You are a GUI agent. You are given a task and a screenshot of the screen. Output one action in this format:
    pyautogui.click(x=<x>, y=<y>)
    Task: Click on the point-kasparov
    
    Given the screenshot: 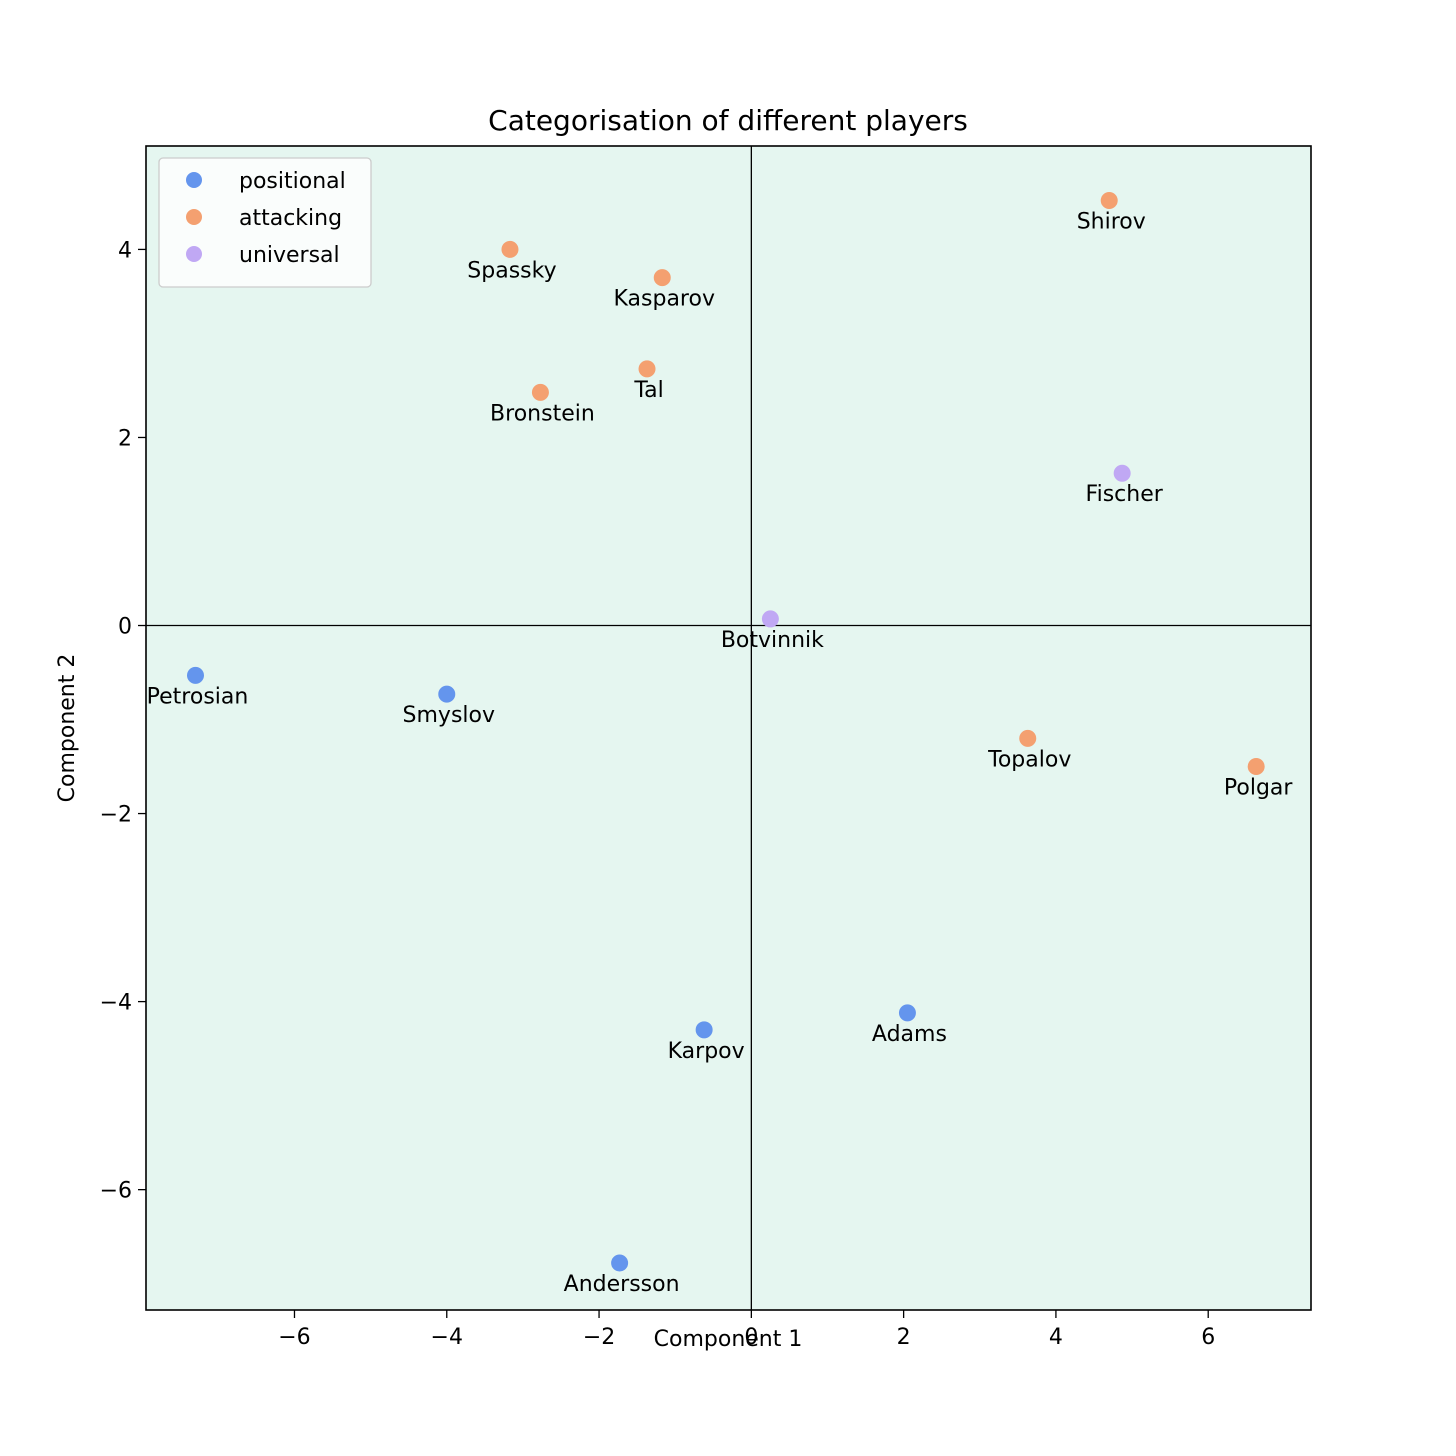 What is the action you would take?
    pyautogui.click(x=662, y=278)
    